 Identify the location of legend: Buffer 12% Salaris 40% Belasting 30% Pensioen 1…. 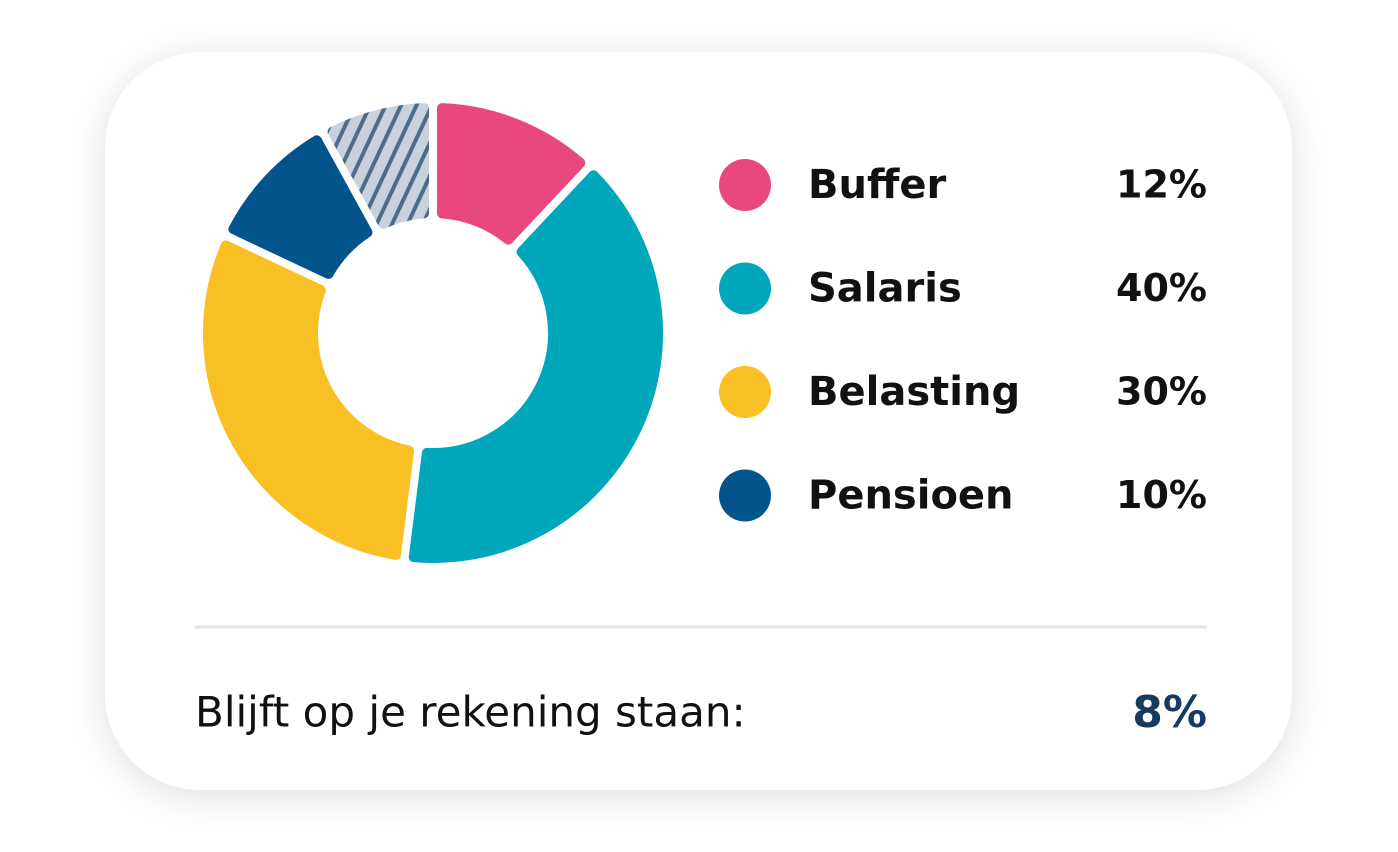
(963, 340).